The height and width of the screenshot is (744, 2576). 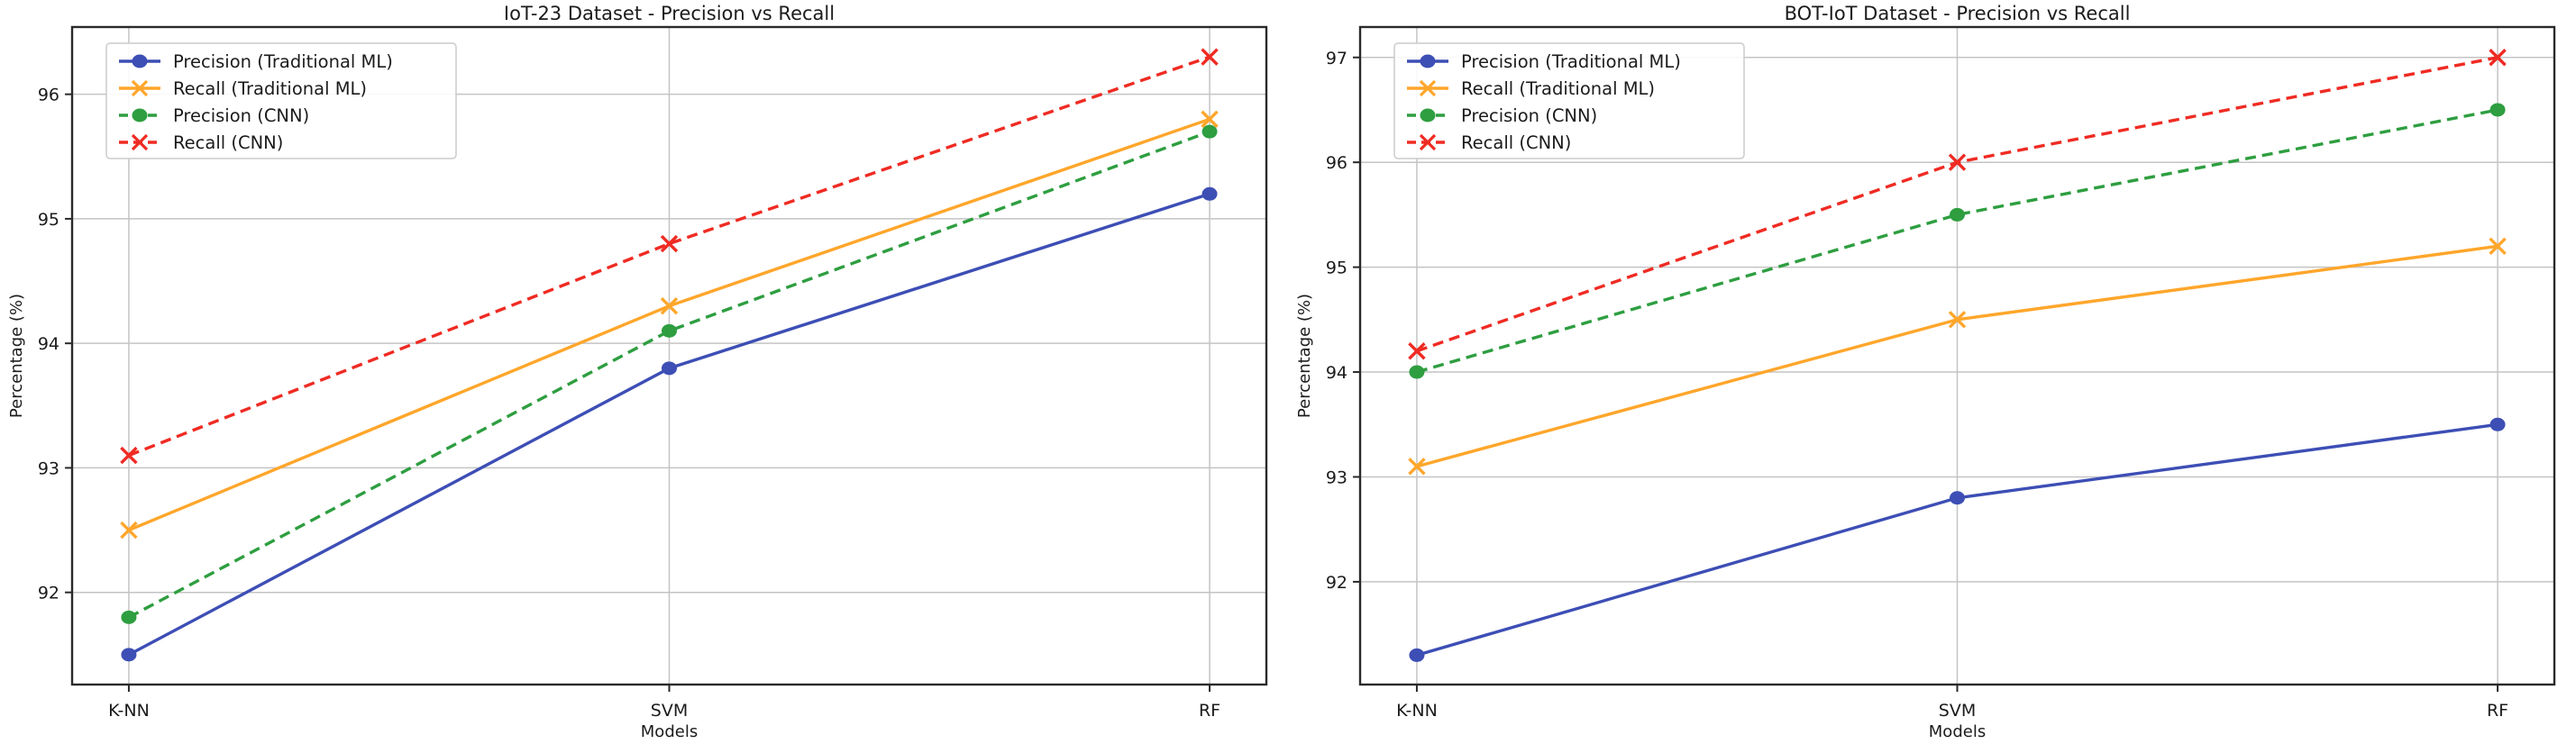 I want to click on chart-title: IoT-23 Dataset - Precision vs Recall, so click(x=669, y=13).